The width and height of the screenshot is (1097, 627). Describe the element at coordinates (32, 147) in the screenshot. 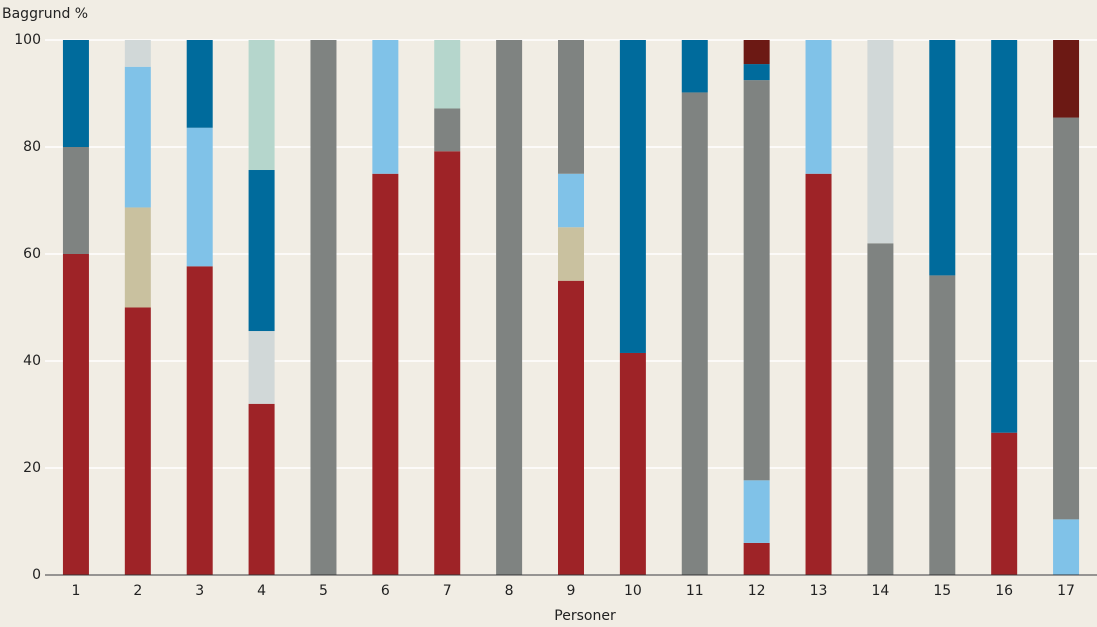

I see `y-tick-label: 80` at that location.